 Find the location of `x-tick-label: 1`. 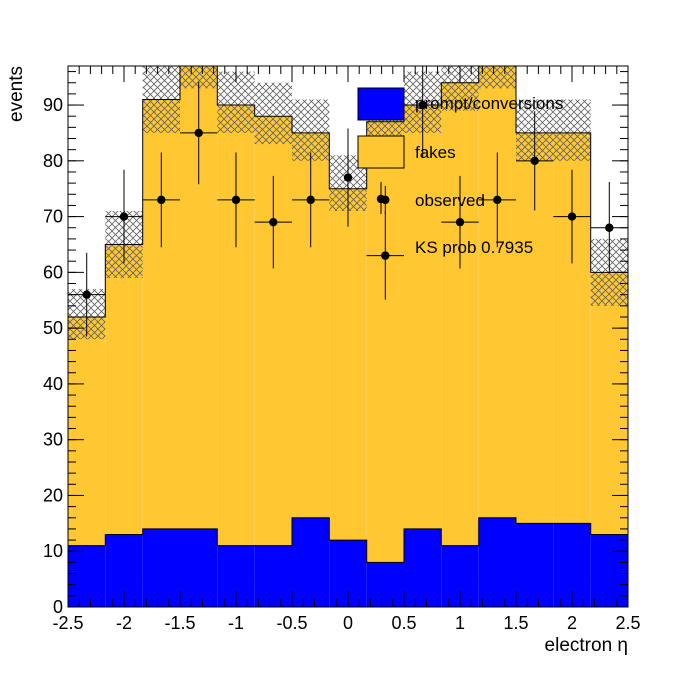

x-tick-label: 1 is located at coordinates (460, 623).